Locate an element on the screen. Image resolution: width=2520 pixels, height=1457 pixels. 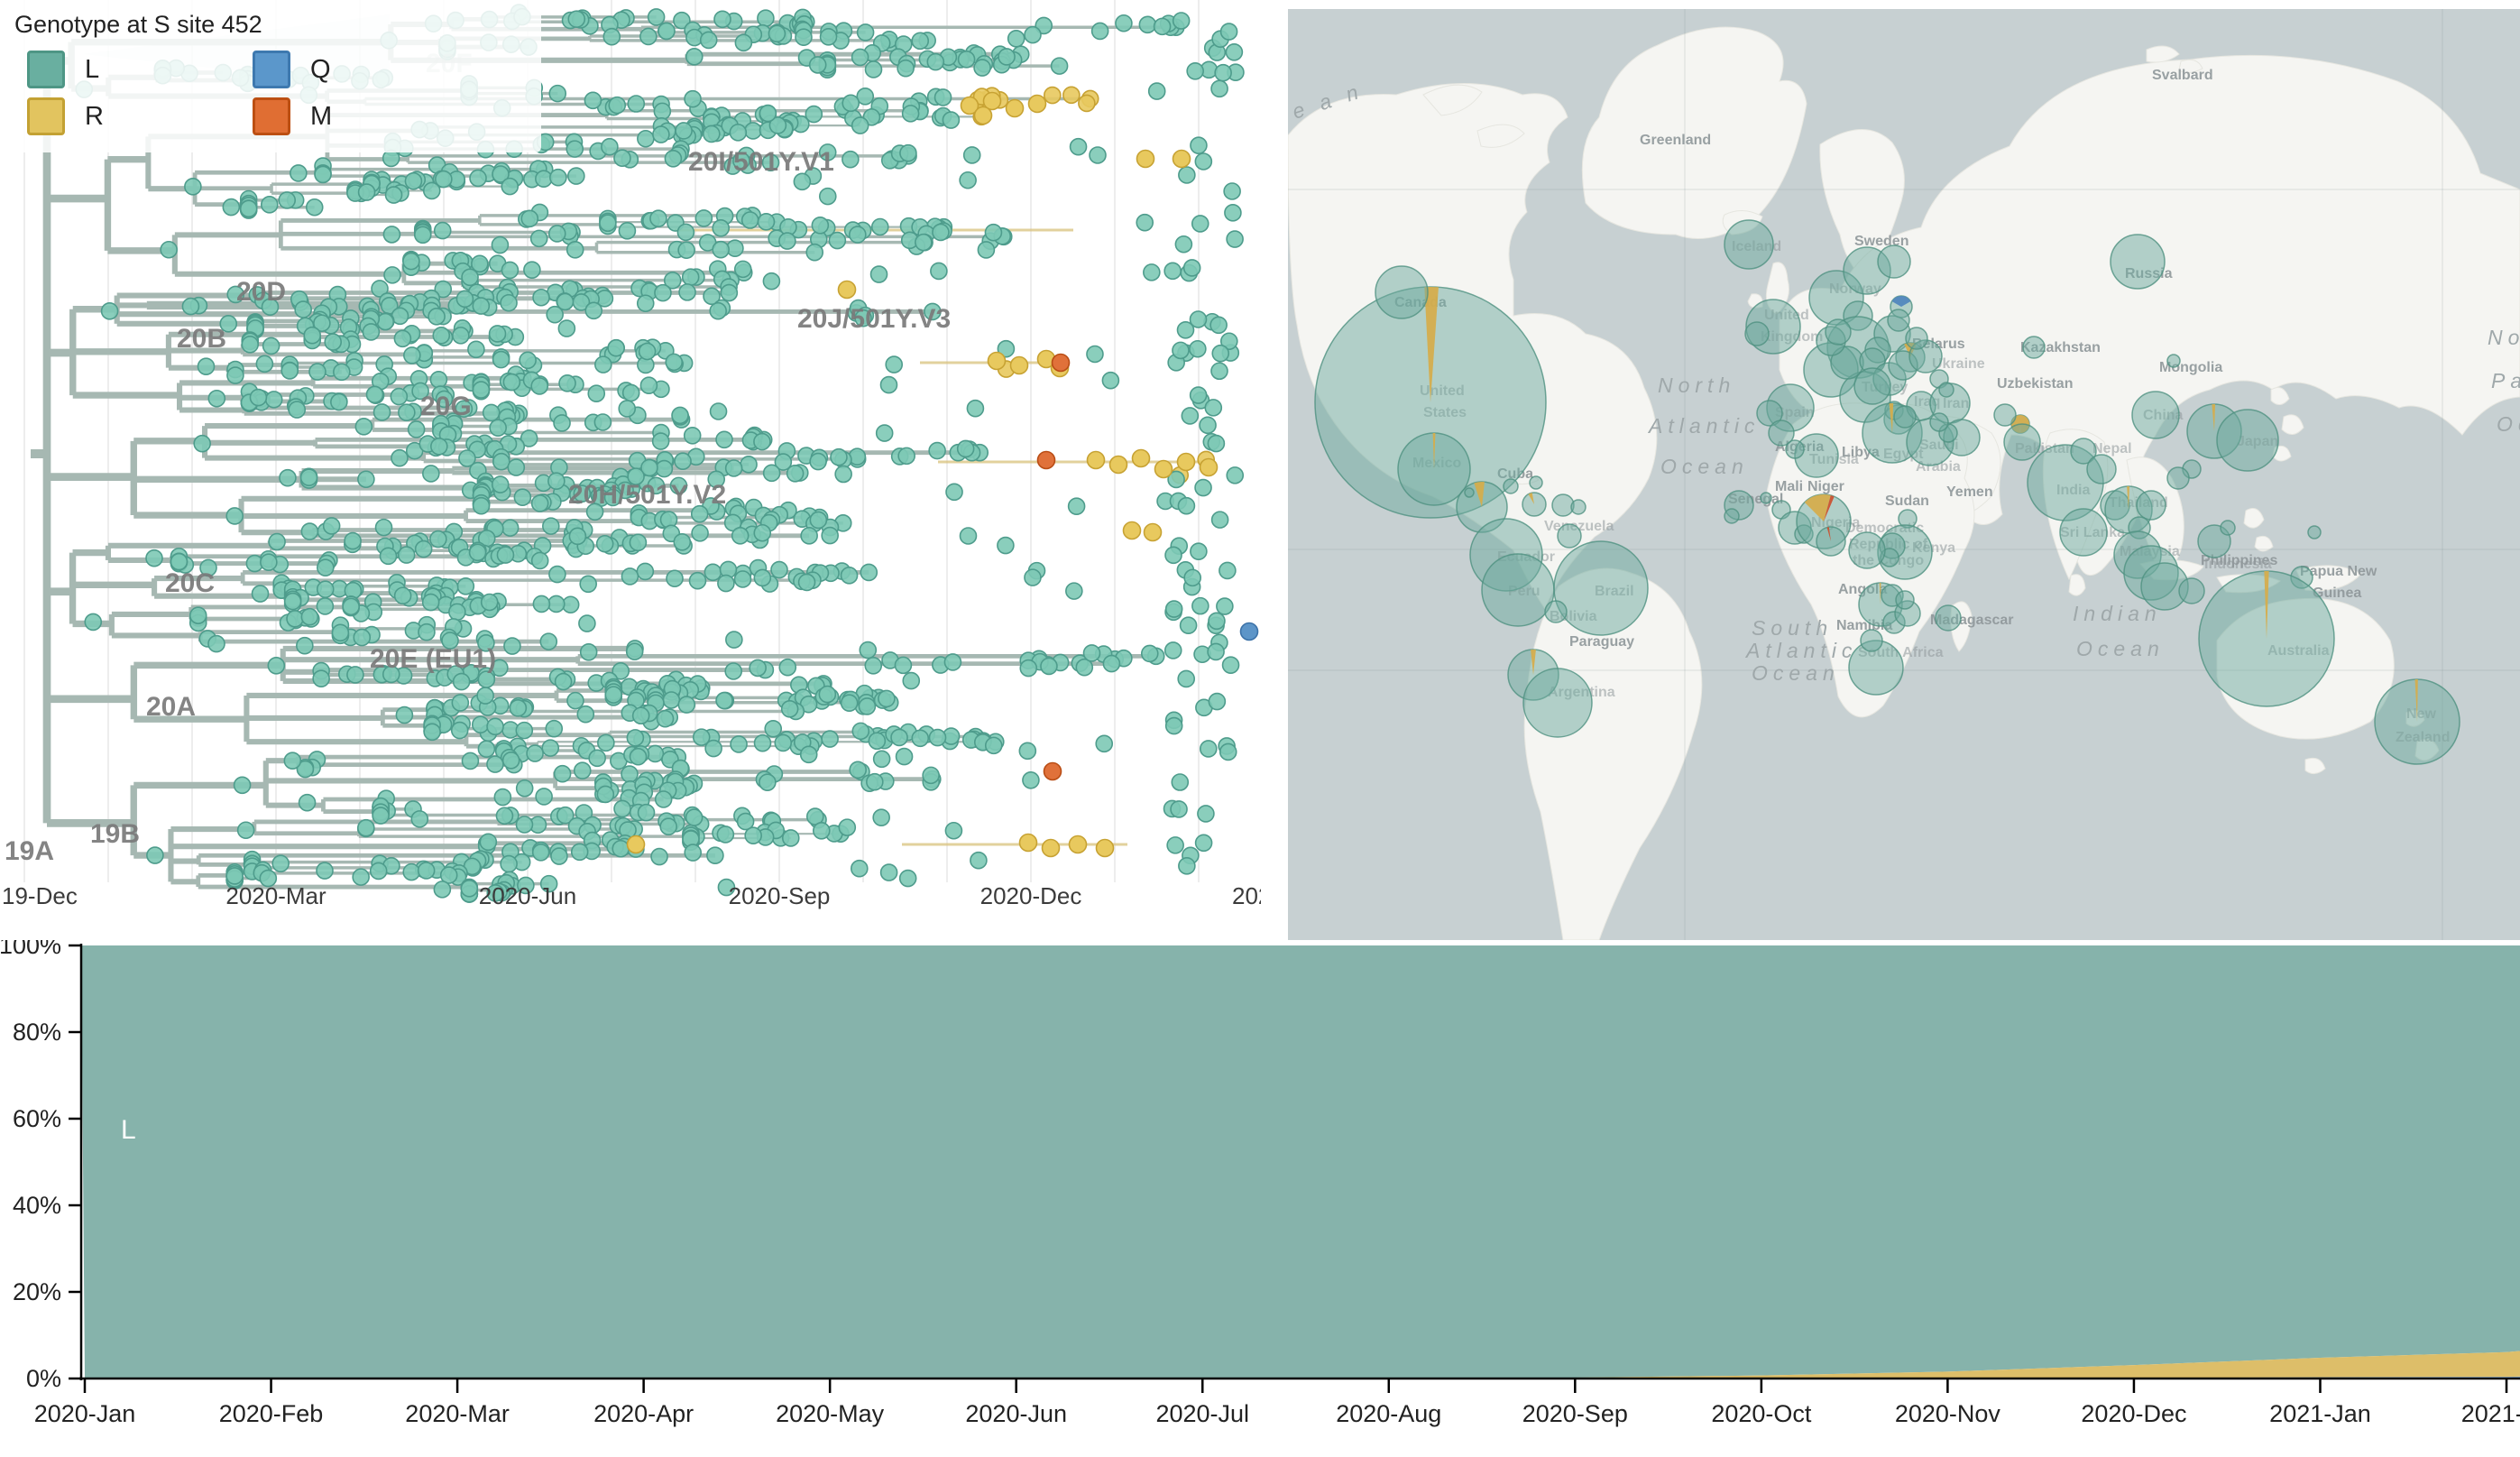
pie-wedge-Y is located at coordinates (1532, 498).